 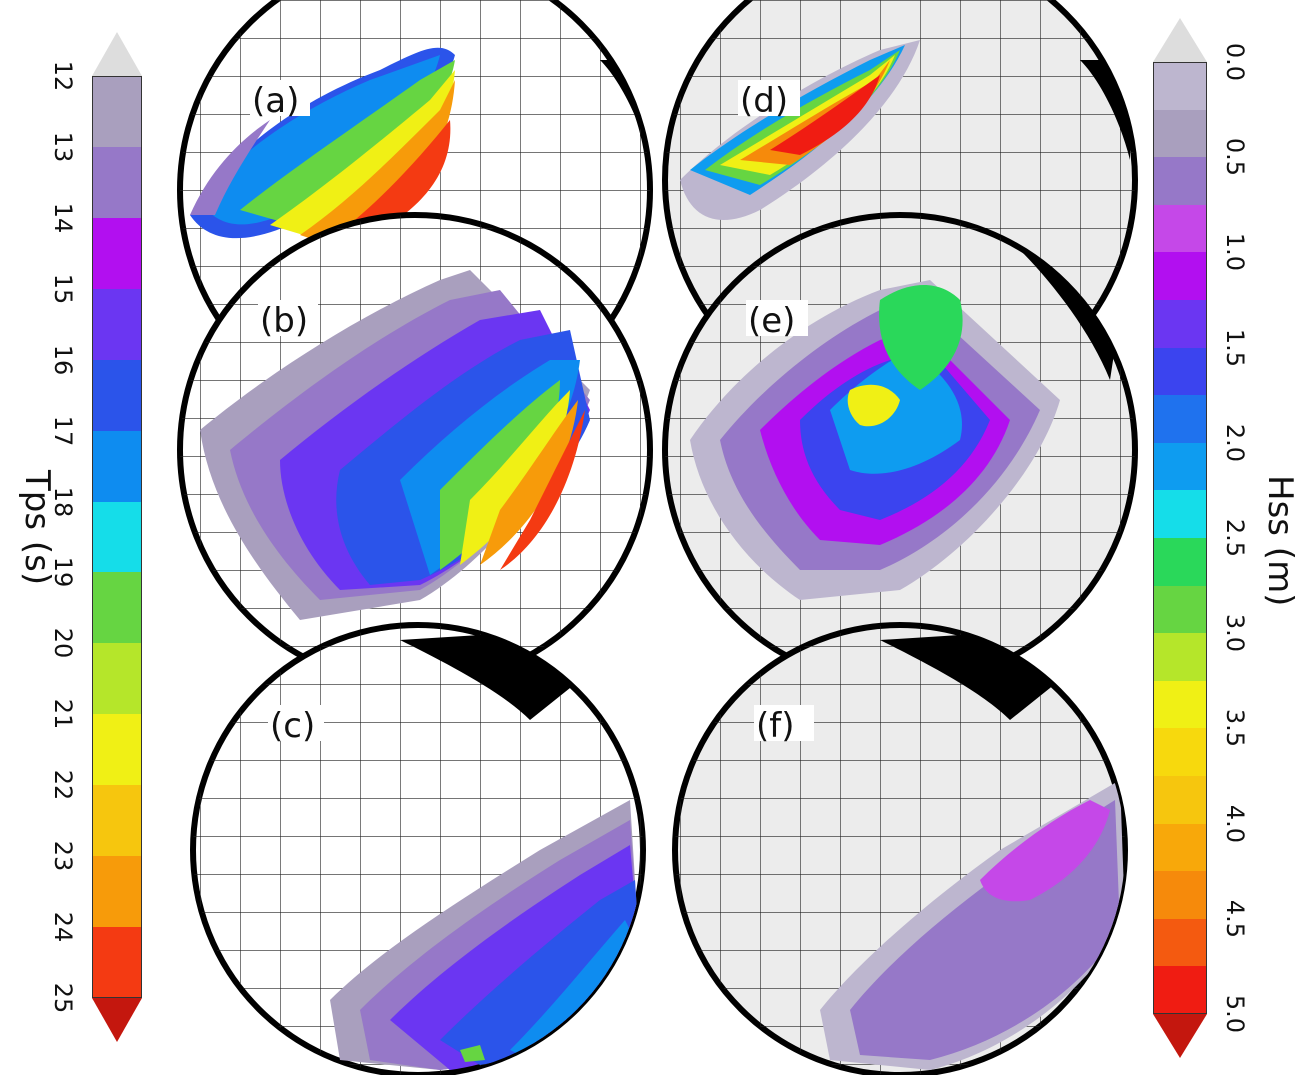 What do you see at coordinates (63, 289) in the screenshot?
I see `tps-tick-label: 15` at bounding box center [63, 289].